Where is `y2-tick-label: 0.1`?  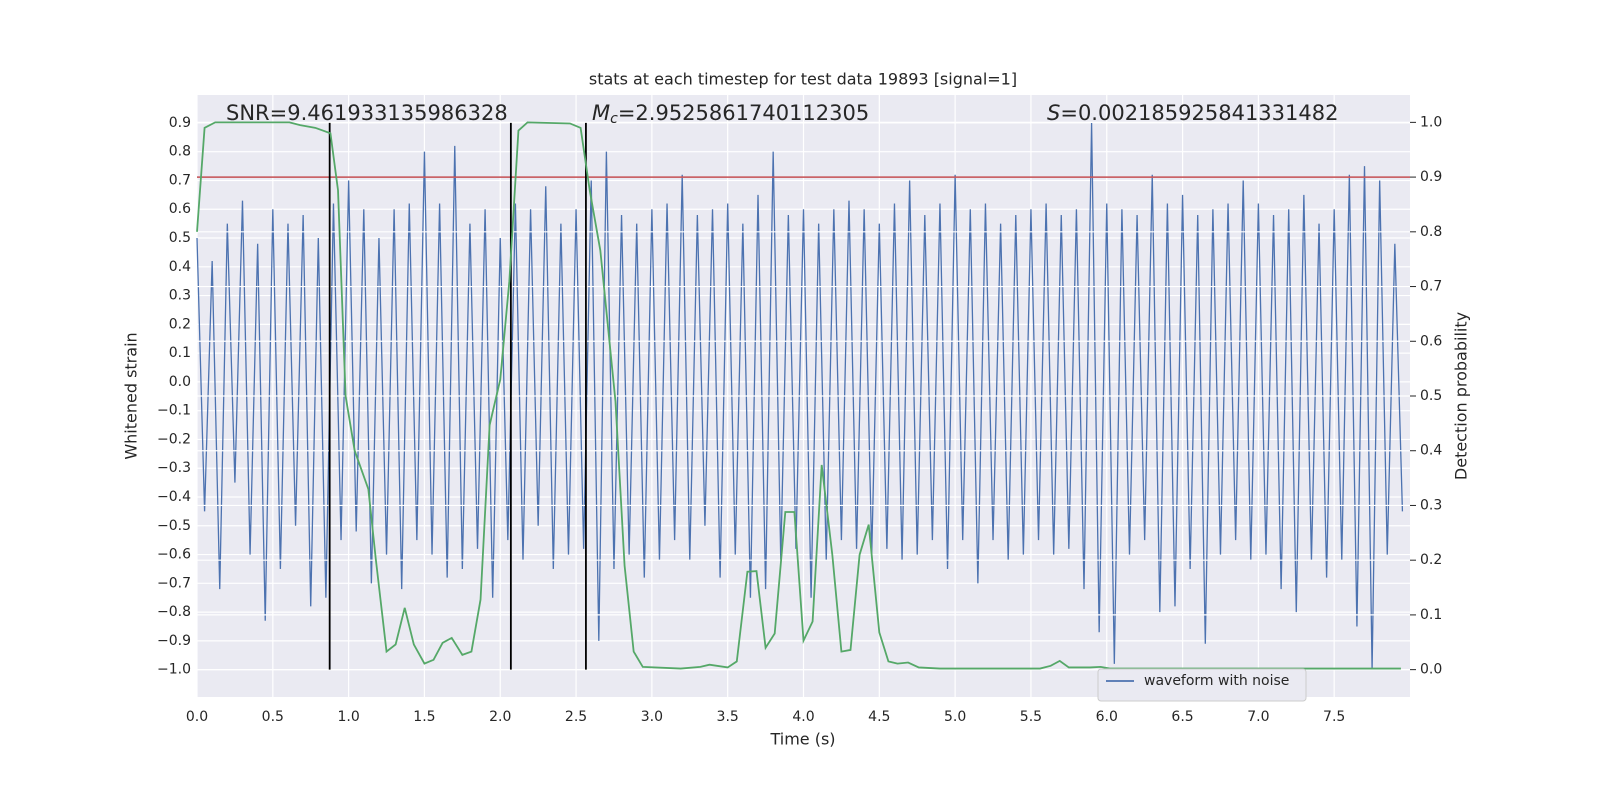
y2-tick-label: 0.1 is located at coordinates (1431, 615).